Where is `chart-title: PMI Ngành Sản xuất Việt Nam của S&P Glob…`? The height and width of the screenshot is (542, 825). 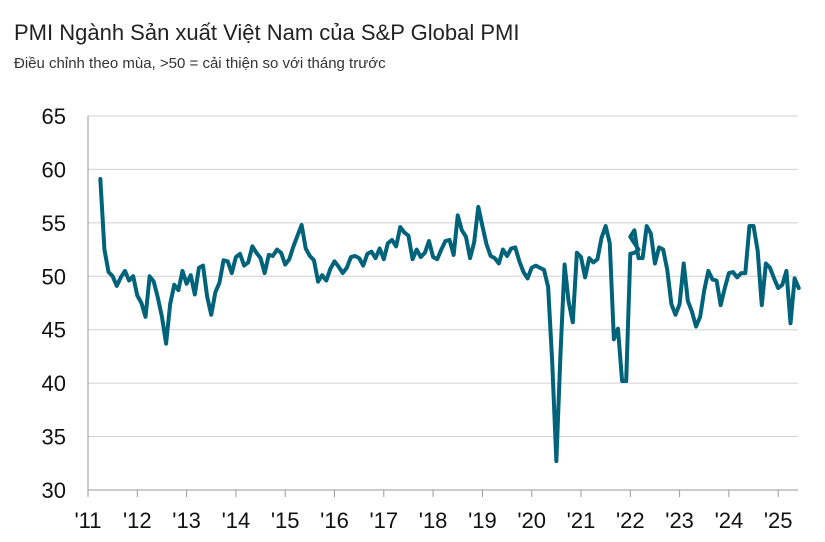 chart-title: PMI Ngành Sản xuất Việt Nam của S&P Glob… is located at coordinates (267, 32).